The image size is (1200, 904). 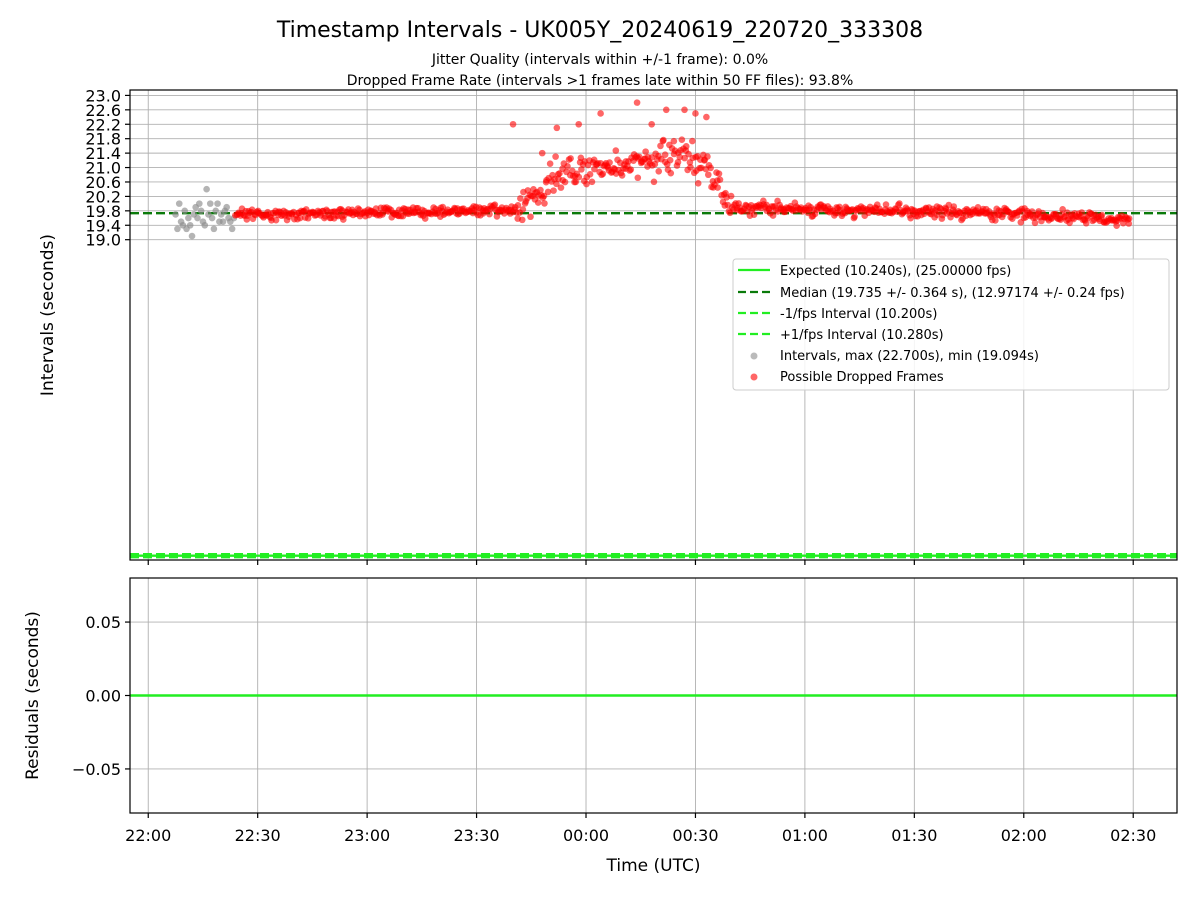 I want to click on intervals-y-tick-label-2: 19.8, so click(x=103, y=211).